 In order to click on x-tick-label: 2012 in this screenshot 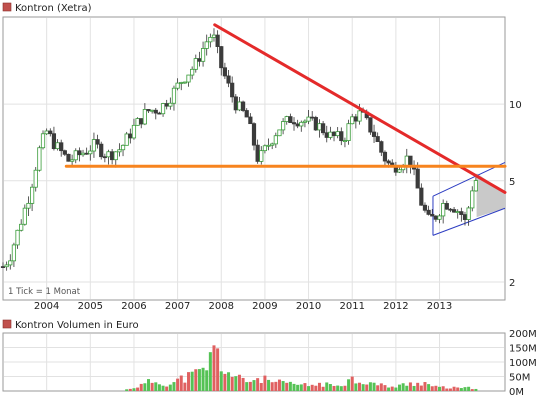, I will do `click(395, 306)`.